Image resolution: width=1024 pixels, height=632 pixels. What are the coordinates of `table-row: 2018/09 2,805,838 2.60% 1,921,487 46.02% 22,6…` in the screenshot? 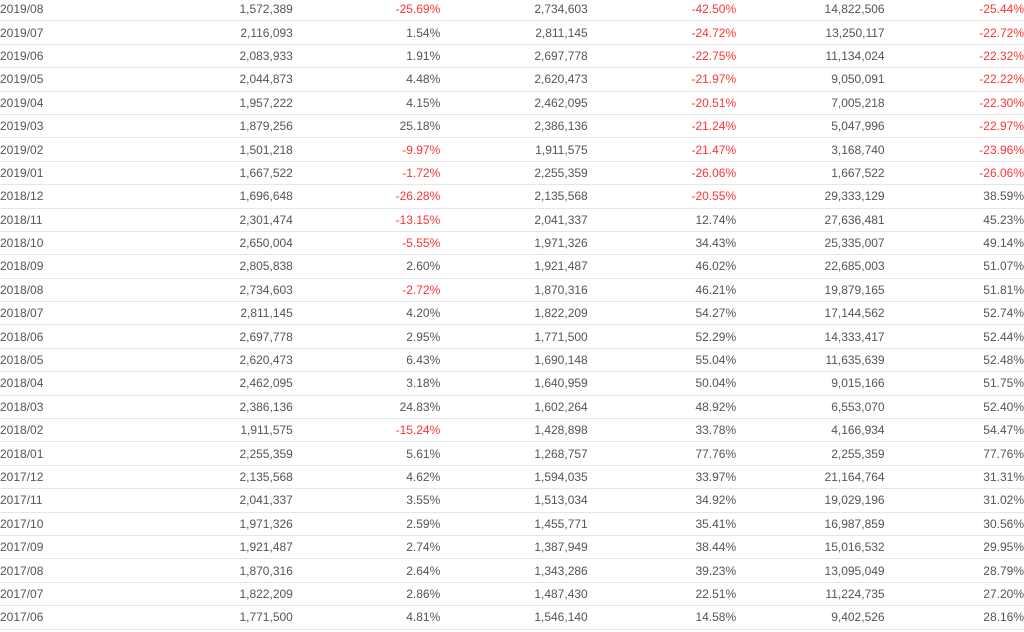 It's located at (512, 266).